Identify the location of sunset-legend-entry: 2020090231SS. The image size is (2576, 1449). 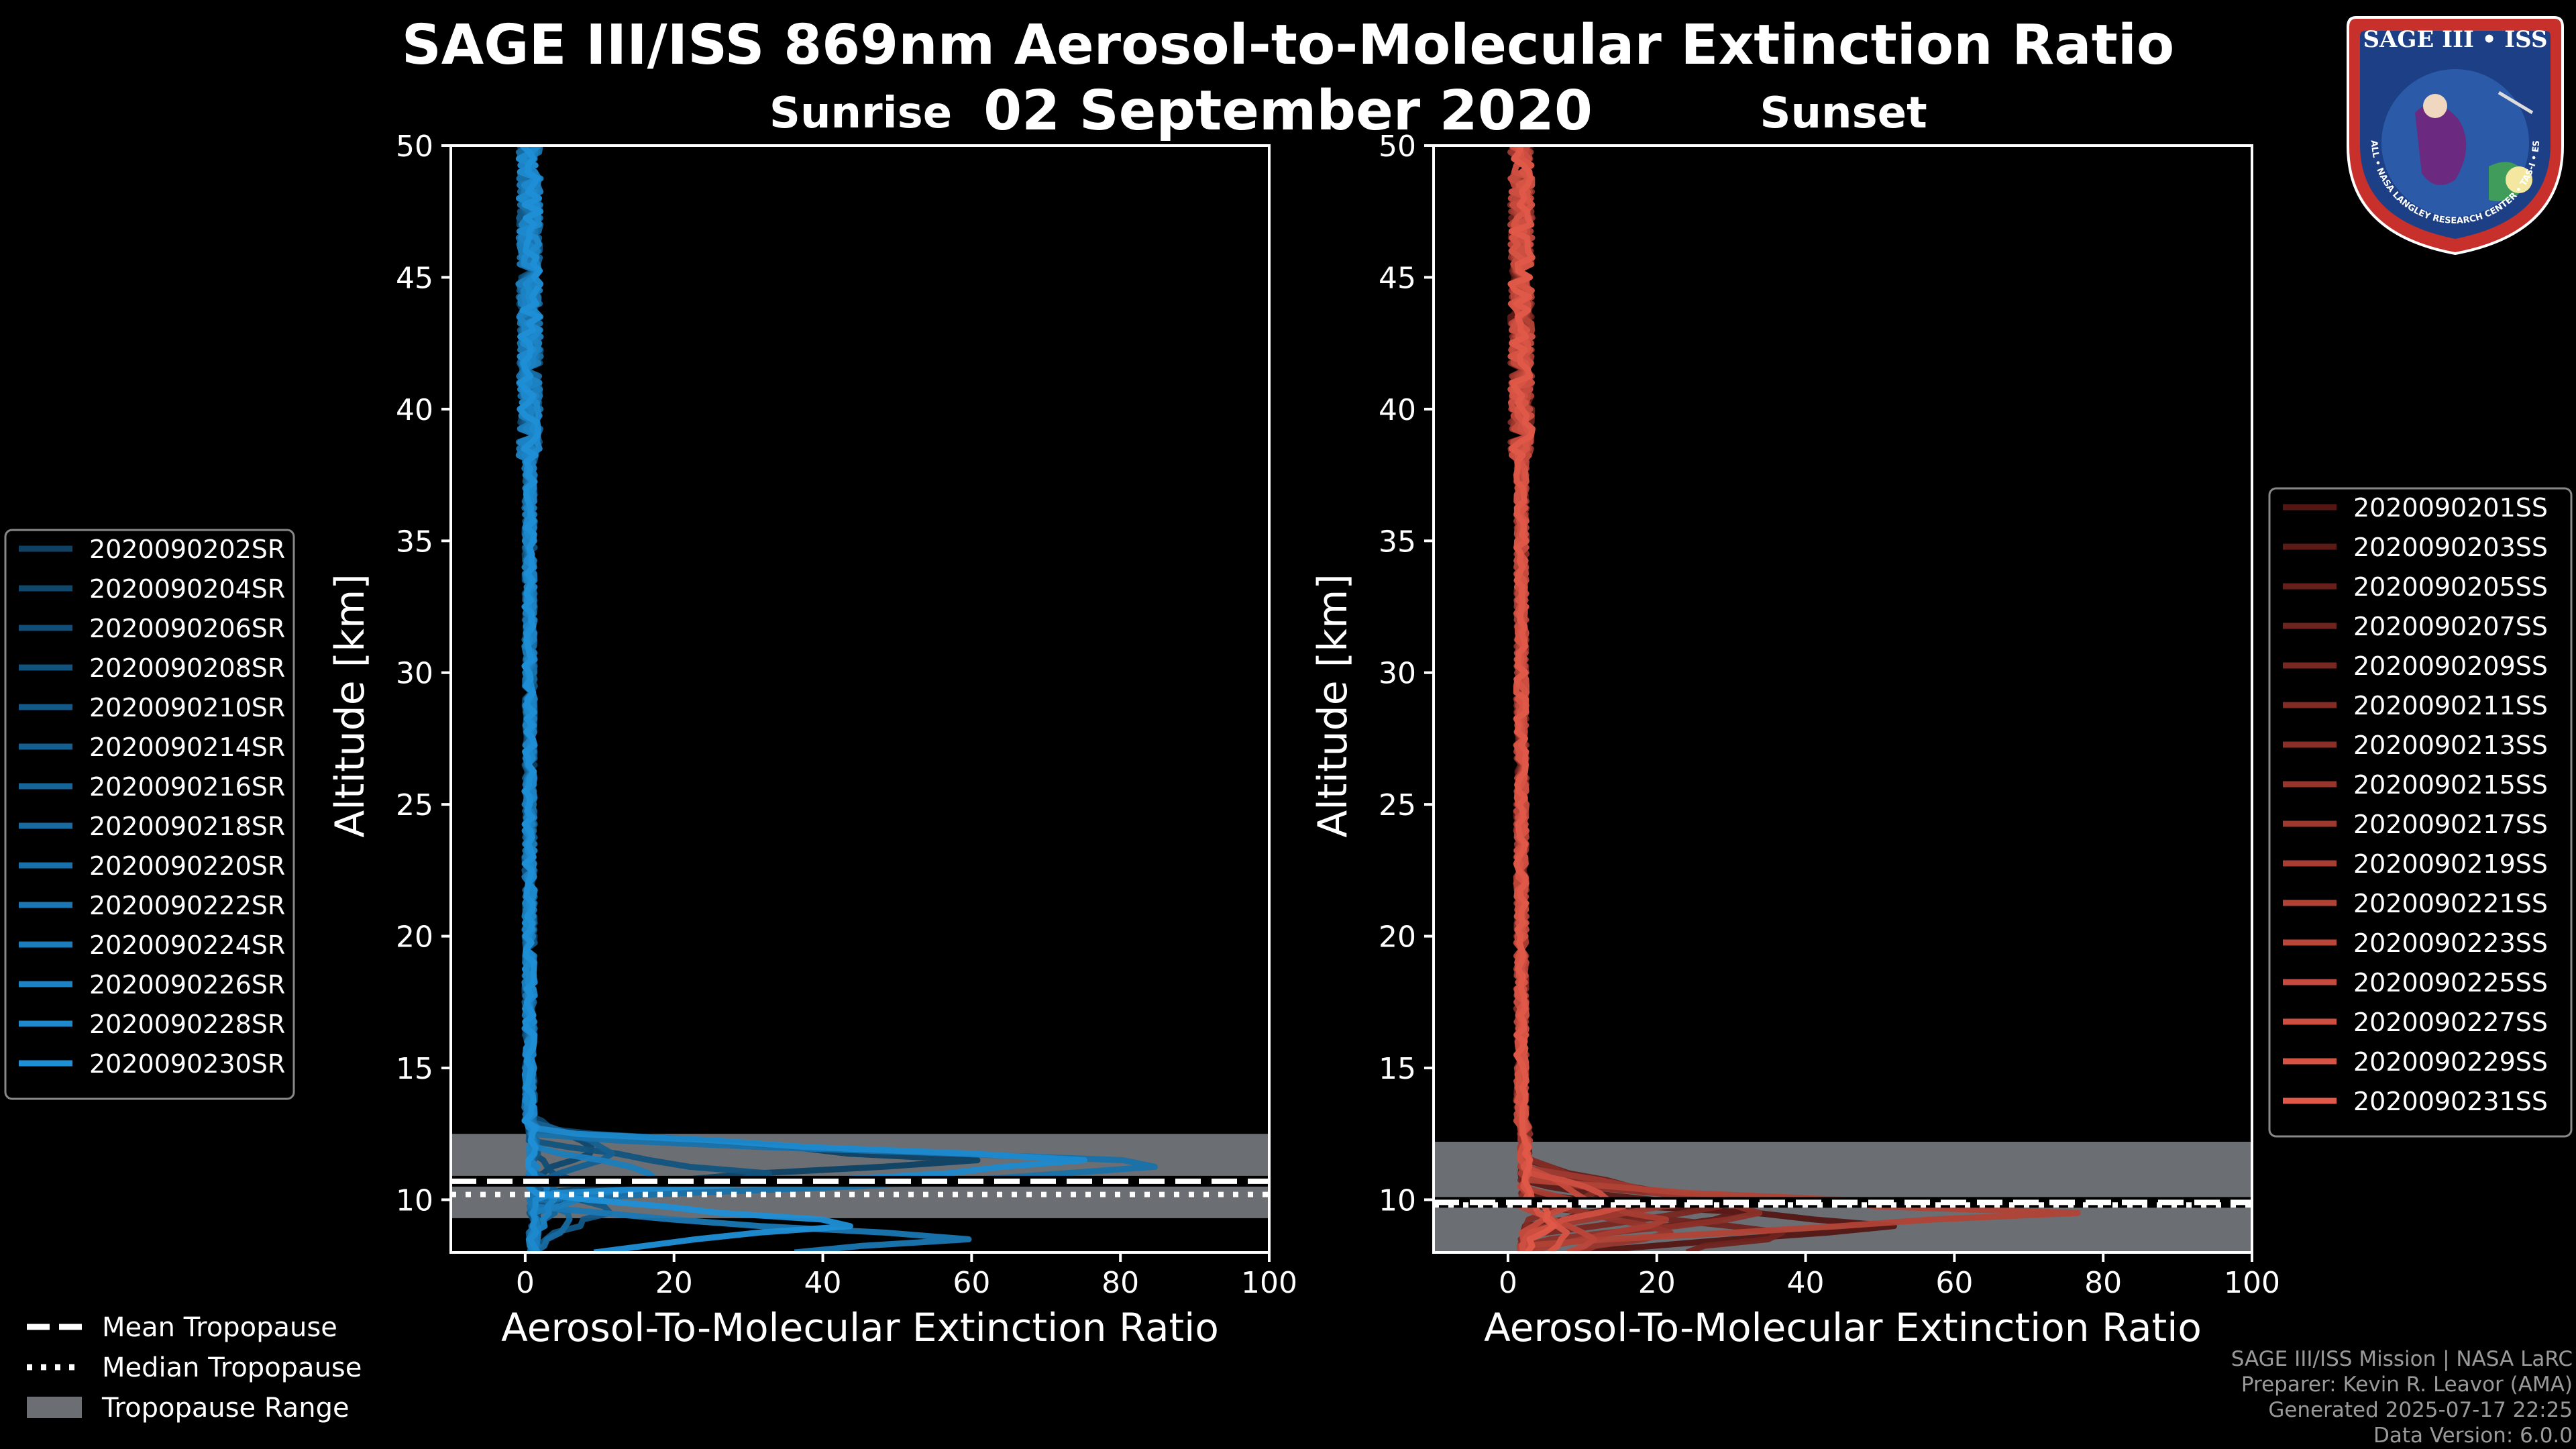
(2450, 1101).